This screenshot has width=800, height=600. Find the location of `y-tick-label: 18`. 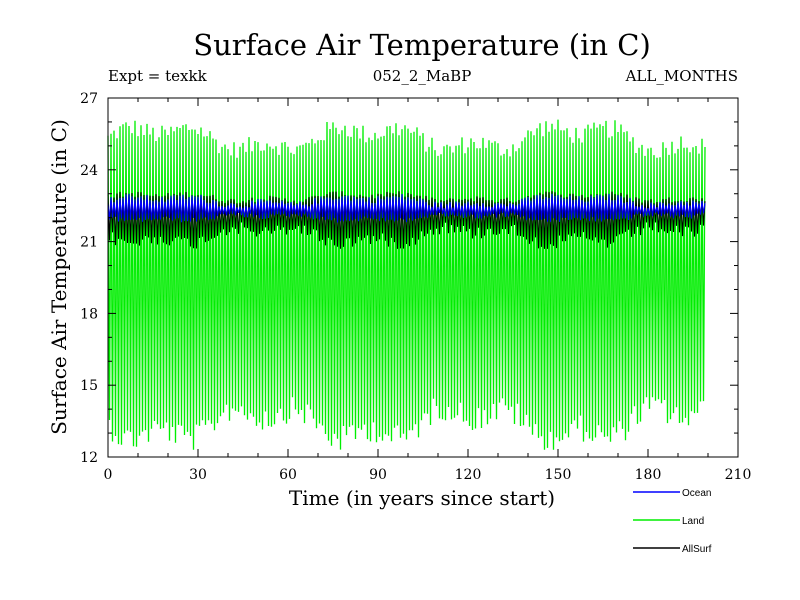

y-tick-label: 18 is located at coordinates (89, 314).